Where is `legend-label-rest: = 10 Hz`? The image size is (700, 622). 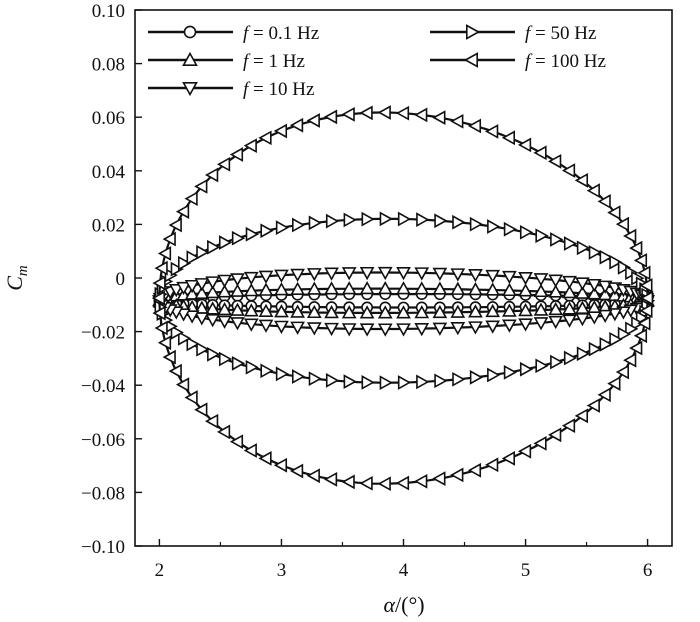
legend-label-rest: = 10 Hz is located at coordinates (281, 89).